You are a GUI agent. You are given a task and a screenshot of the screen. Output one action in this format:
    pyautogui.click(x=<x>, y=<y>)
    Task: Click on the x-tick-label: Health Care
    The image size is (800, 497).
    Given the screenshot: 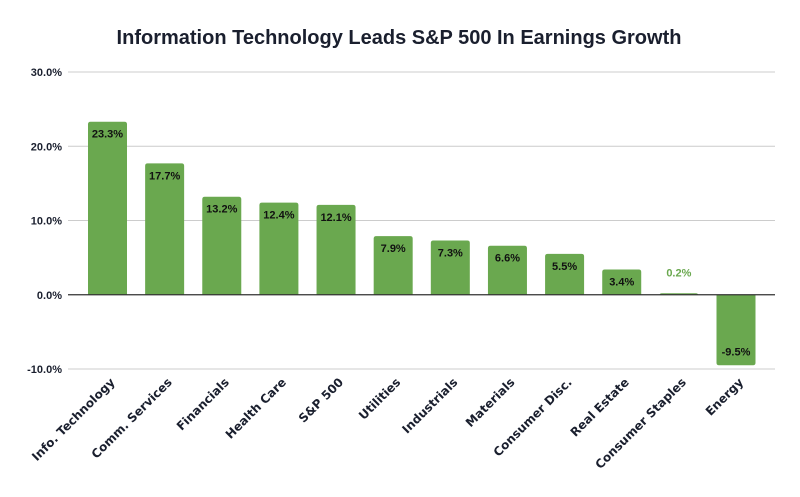 What is the action you would take?
    pyautogui.click(x=256, y=408)
    